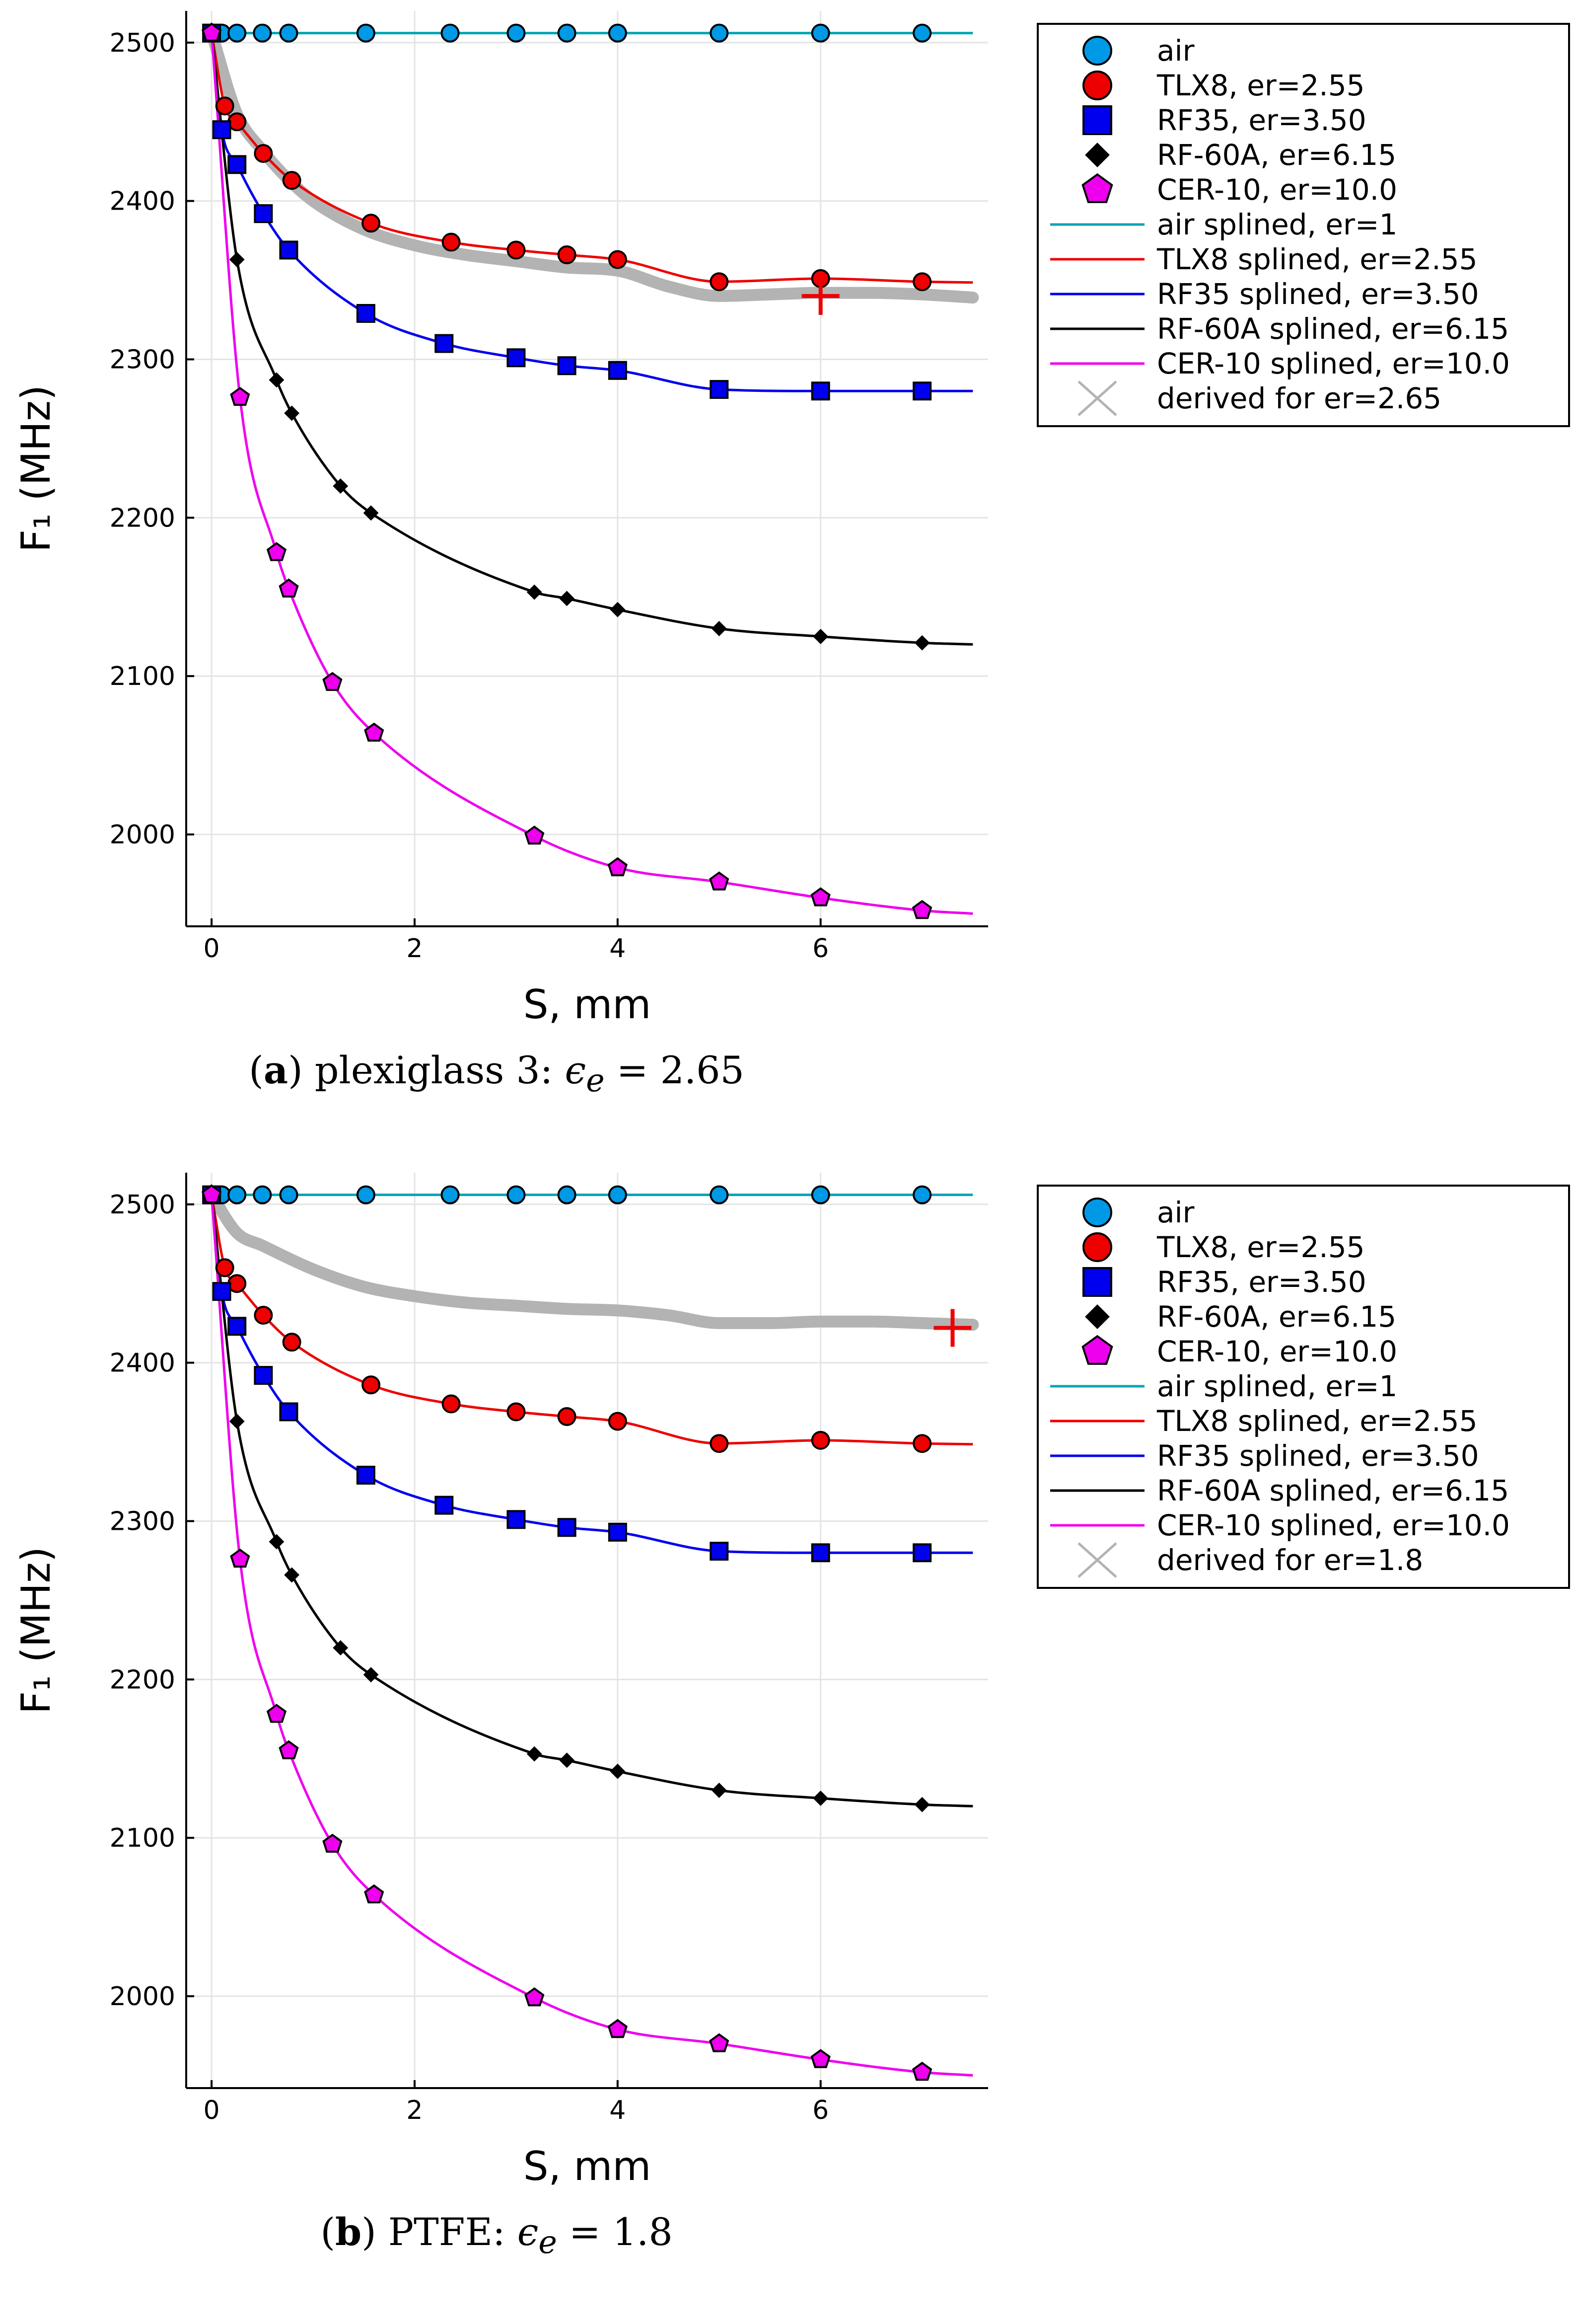 This screenshot has height=2324, width=1577. What do you see at coordinates (275, 1070) in the screenshot?
I see `caption-a-letter: a` at bounding box center [275, 1070].